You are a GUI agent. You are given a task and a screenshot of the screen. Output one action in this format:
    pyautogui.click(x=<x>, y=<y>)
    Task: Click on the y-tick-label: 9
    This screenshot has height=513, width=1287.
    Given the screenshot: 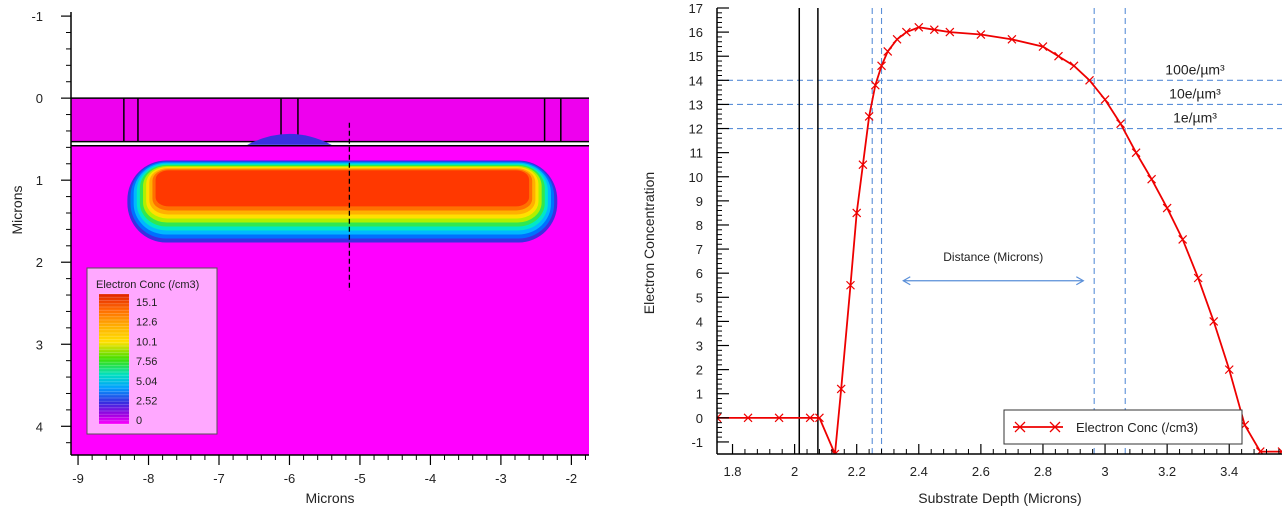 What is the action you would take?
    pyautogui.click(x=699, y=201)
    